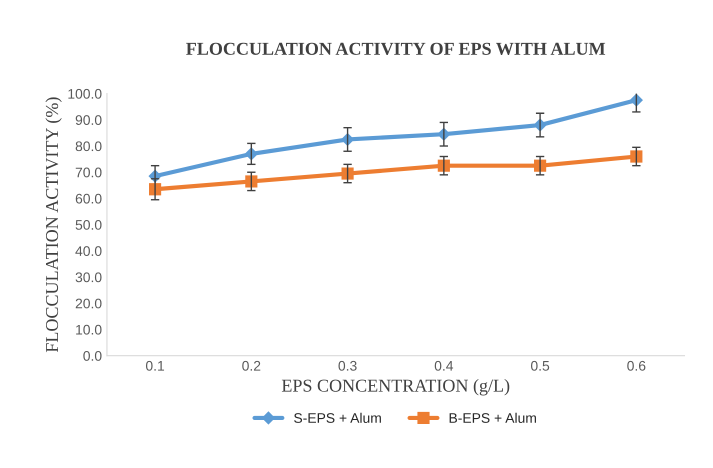  I want to click on x-axis-title: EPS CONCENTRATION (g/L), so click(396, 387).